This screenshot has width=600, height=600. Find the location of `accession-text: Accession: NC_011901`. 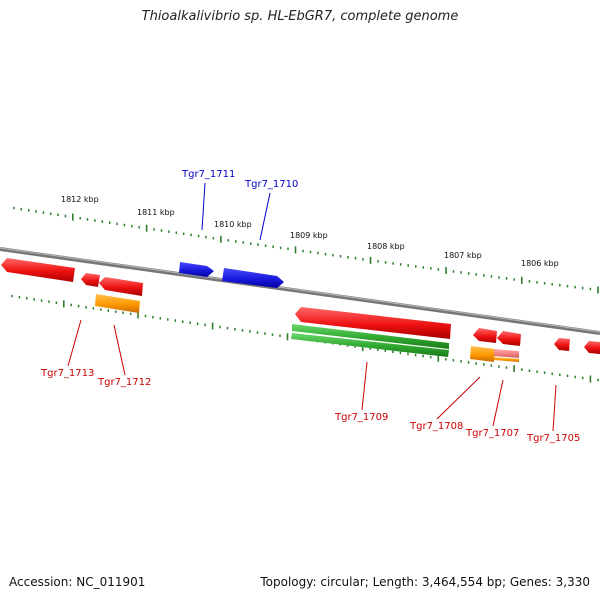

accession-text: Accession: NC_011901 is located at coordinates (77, 582).